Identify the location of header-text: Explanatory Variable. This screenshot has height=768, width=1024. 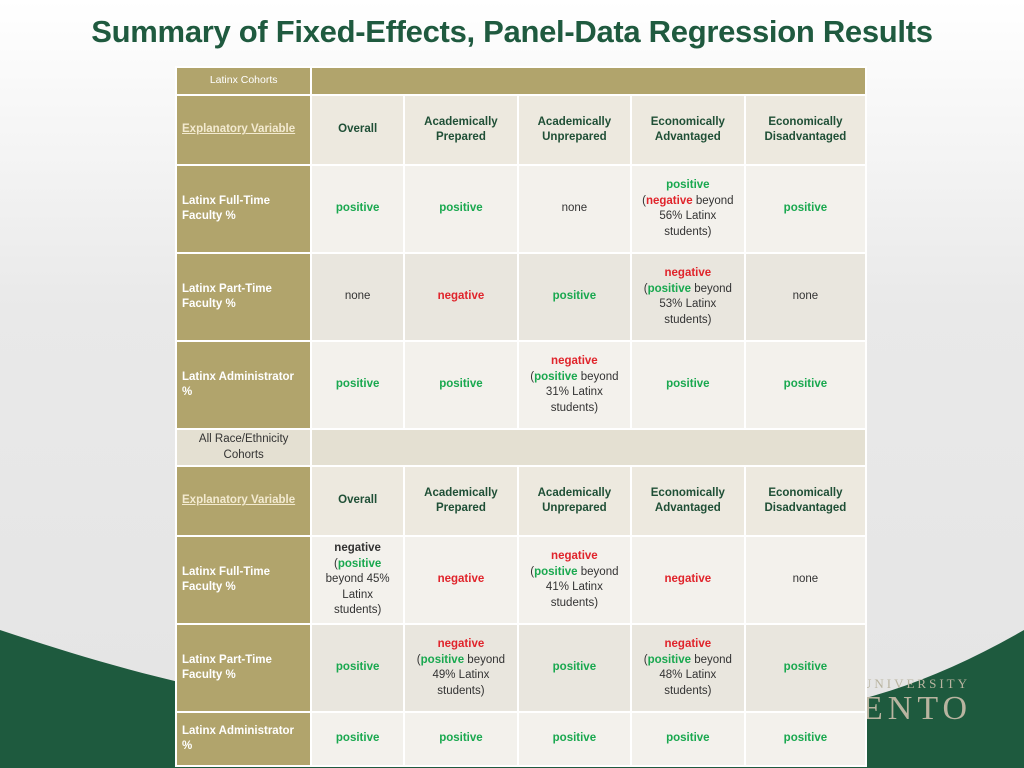
(239, 129).